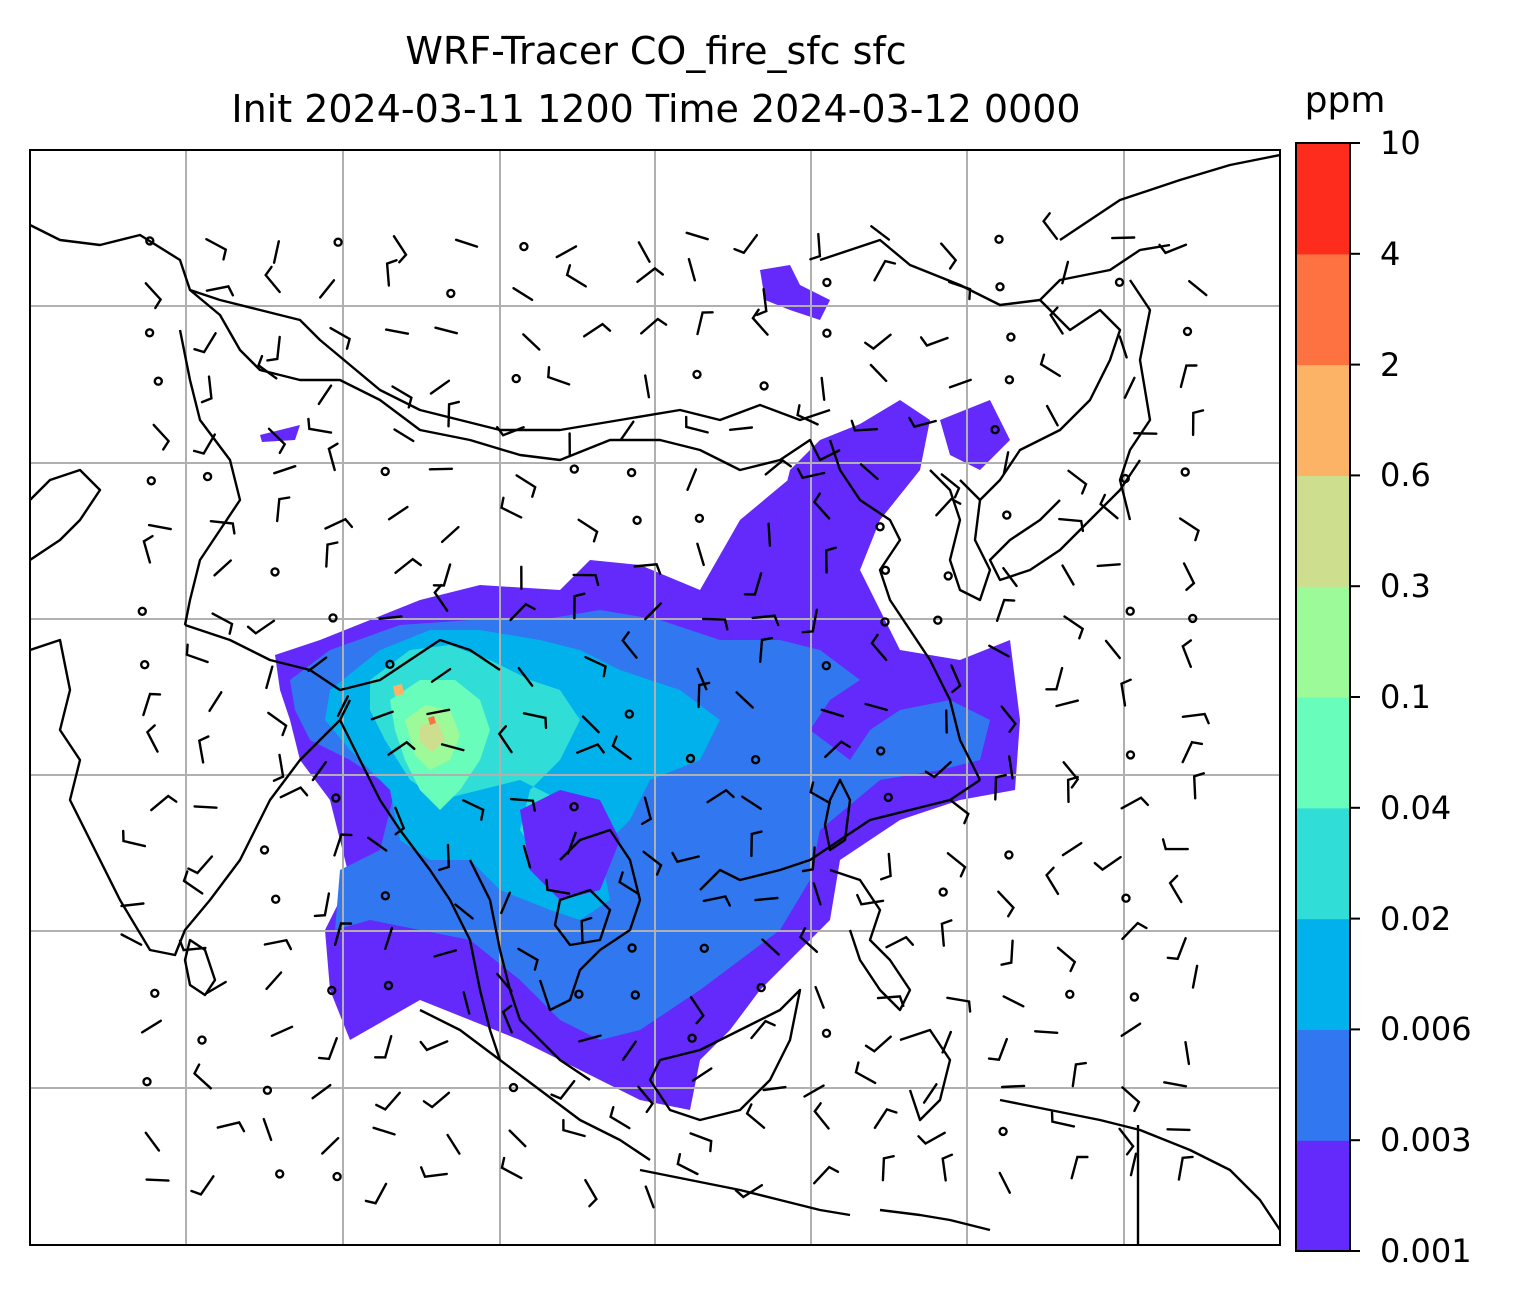 The image size is (1528, 1306). I want to click on colorbar-unit-label: ppm, so click(1345, 100).